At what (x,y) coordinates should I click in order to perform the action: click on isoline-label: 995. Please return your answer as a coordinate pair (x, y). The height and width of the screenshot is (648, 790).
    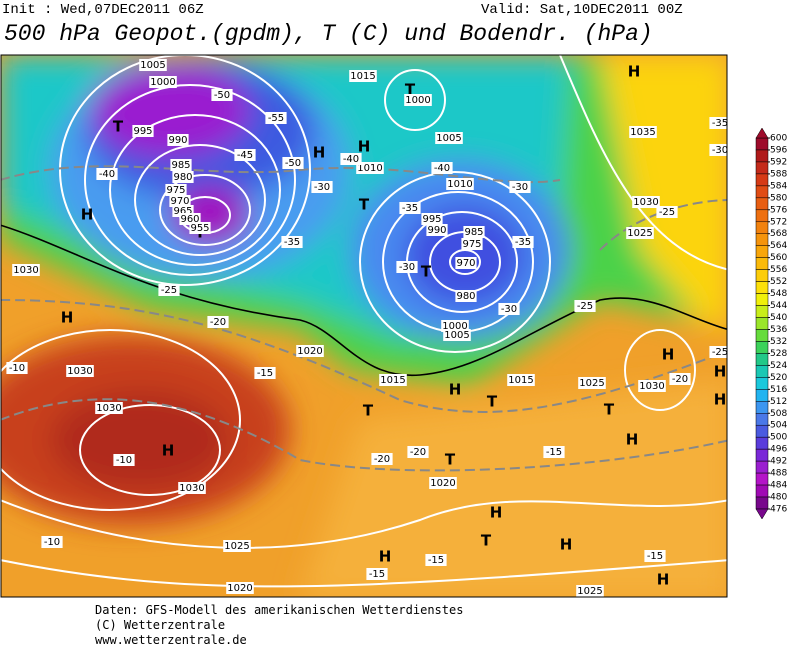
    Looking at the image, I should click on (431, 219).